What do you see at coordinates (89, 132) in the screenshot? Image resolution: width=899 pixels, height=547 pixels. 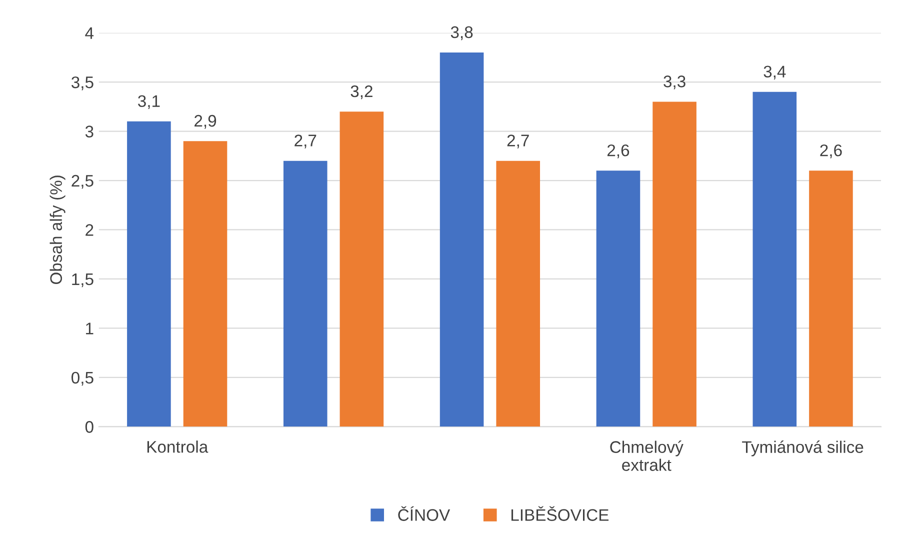 I see `y-tick-label: 3` at bounding box center [89, 132].